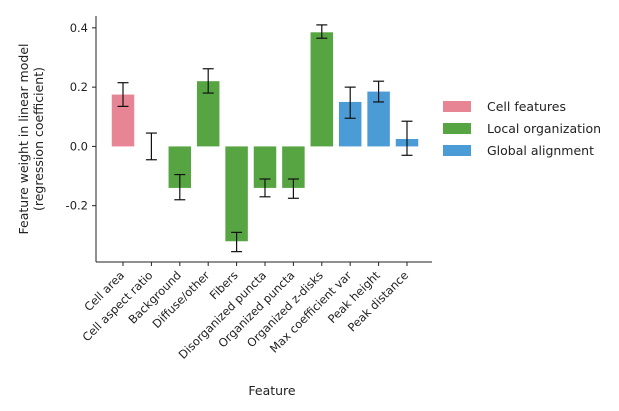 The image size is (619, 411). Describe the element at coordinates (544, 128) in the screenshot. I see `legend-label: Local organization` at that location.